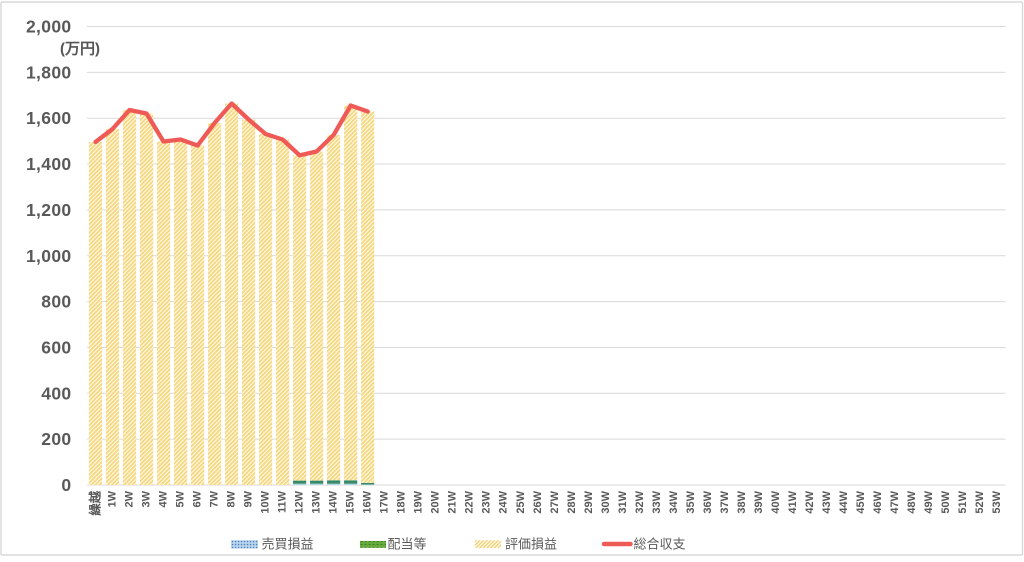 Image resolution: width=1024 pixels, height=562 pixels. I want to click on svg-text: 50W, so click(946, 501).